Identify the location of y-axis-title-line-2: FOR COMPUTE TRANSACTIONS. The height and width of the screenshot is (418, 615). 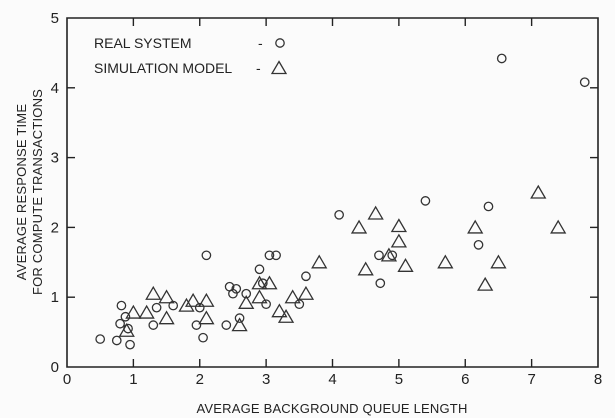
(37, 192).